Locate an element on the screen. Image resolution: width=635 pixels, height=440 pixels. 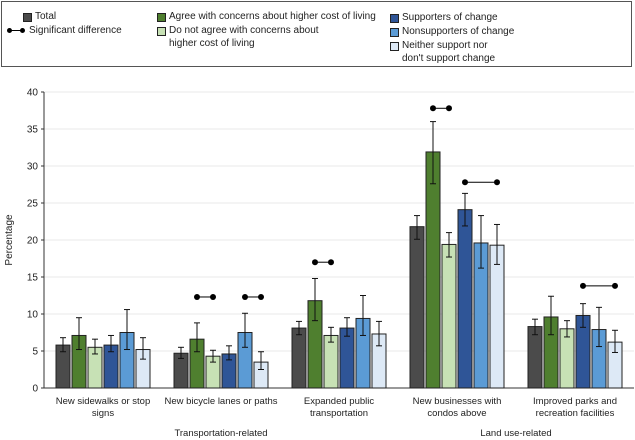
legend-label: Significant difference is located at coordinates (75, 30).